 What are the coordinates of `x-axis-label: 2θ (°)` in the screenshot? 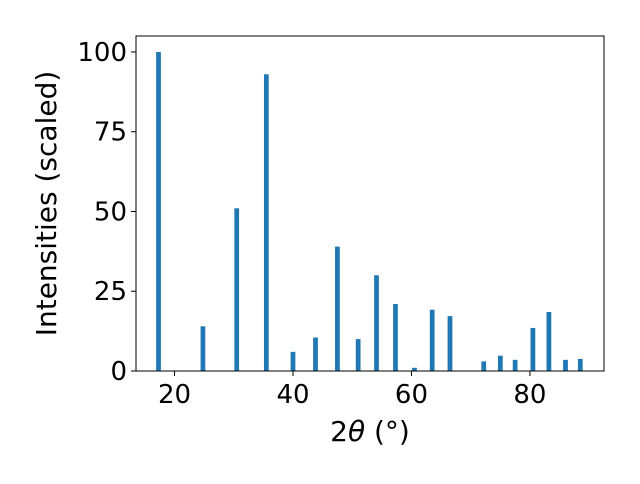 It's located at (370, 431).